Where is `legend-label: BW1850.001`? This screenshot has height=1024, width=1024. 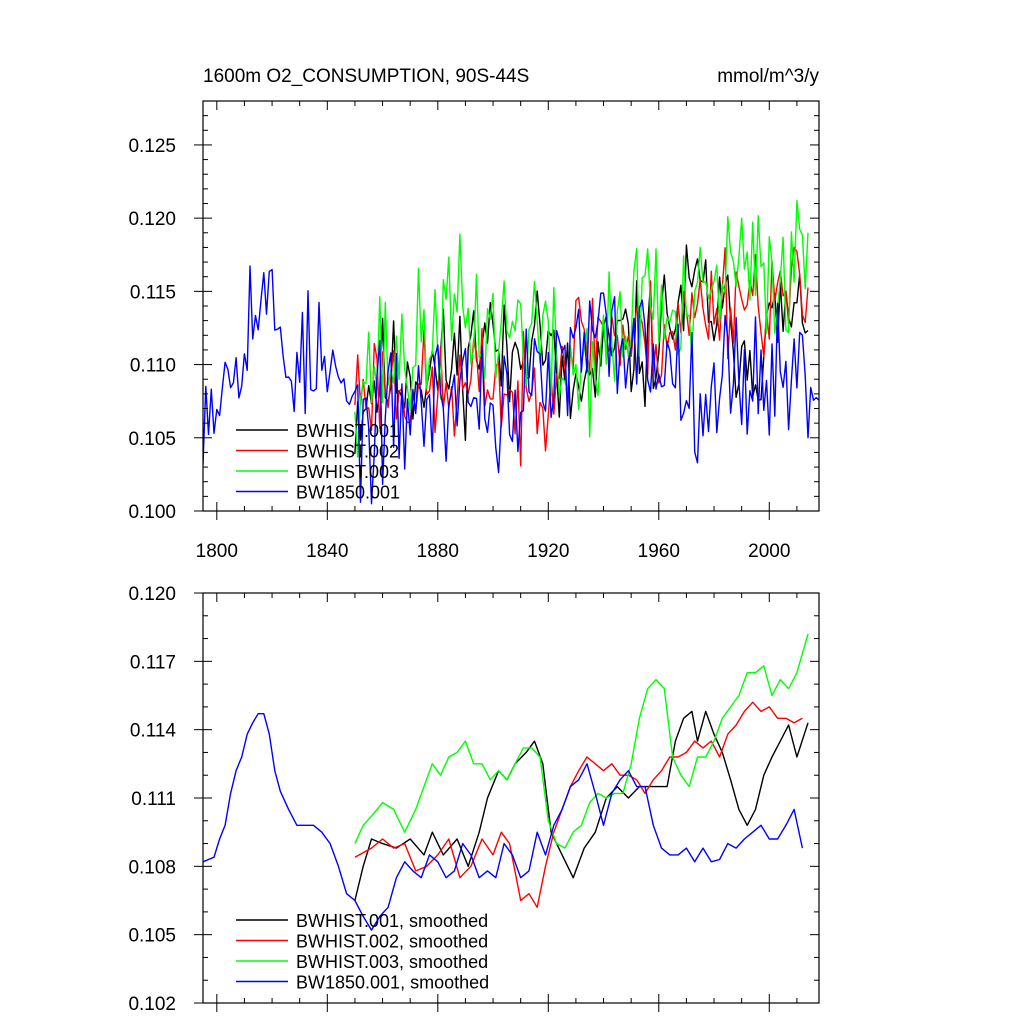
legend-label: BW1850.001 is located at coordinates (348, 493).